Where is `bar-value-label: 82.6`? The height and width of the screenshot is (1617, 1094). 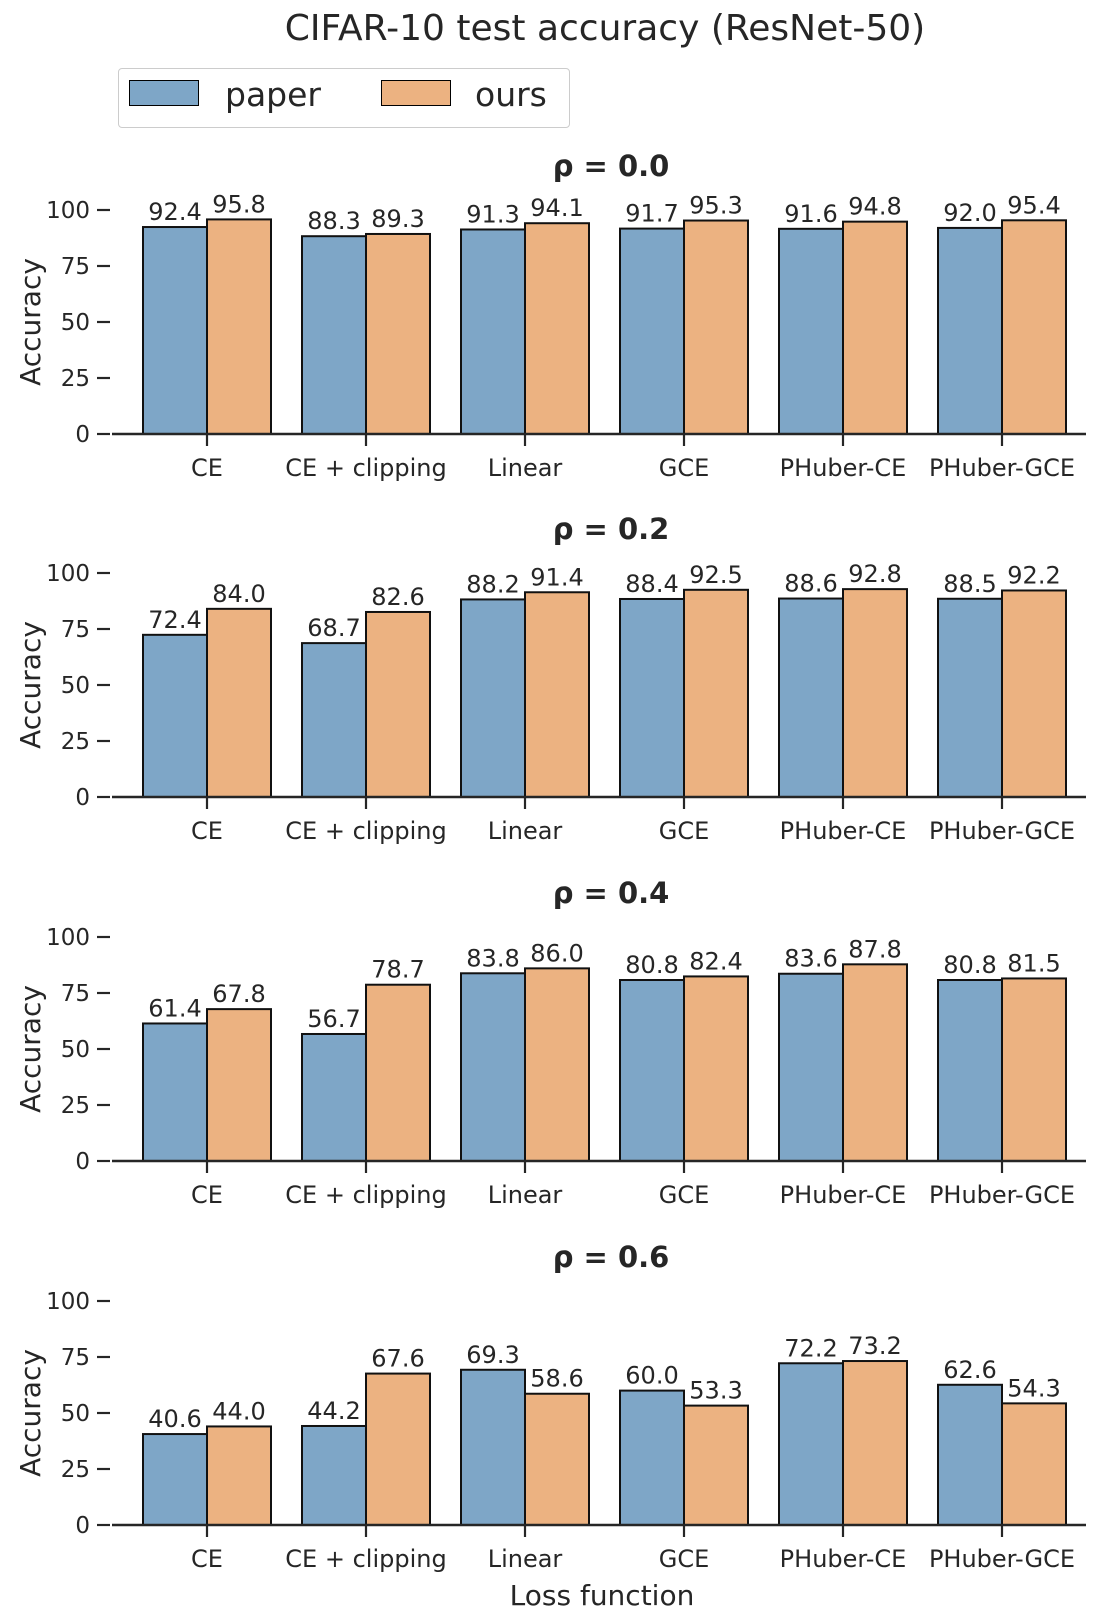 bar-value-label: 82.6 is located at coordinates (397, 597).